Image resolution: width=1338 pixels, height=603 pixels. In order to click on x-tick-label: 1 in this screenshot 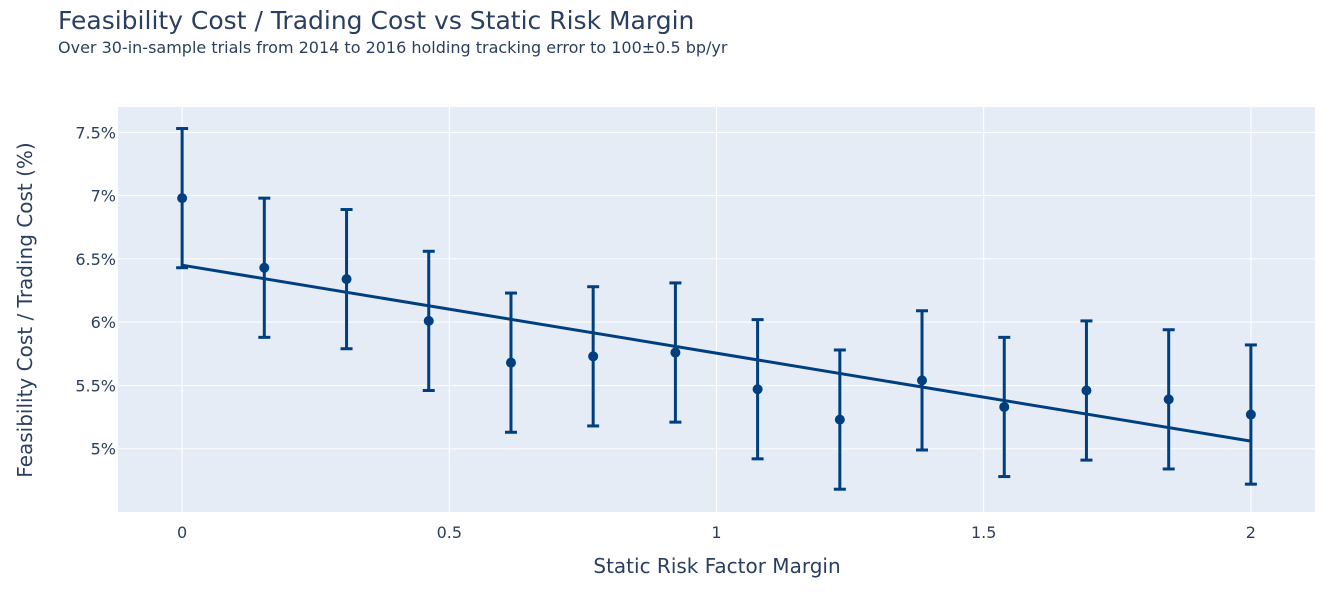, I will do `click(716, 532)`.